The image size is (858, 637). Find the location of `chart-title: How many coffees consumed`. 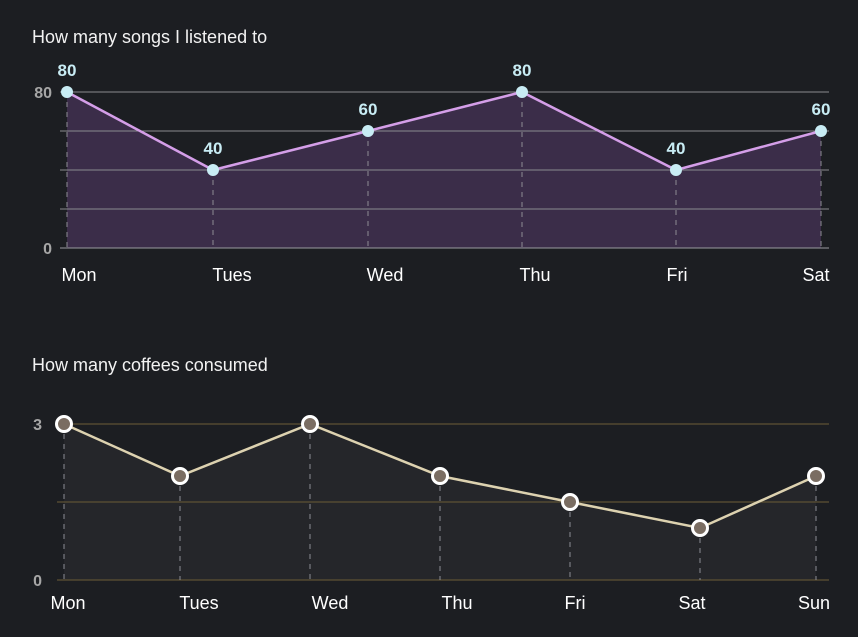

chart-title: How many coffees consumed is located at coordinates (150, 365).